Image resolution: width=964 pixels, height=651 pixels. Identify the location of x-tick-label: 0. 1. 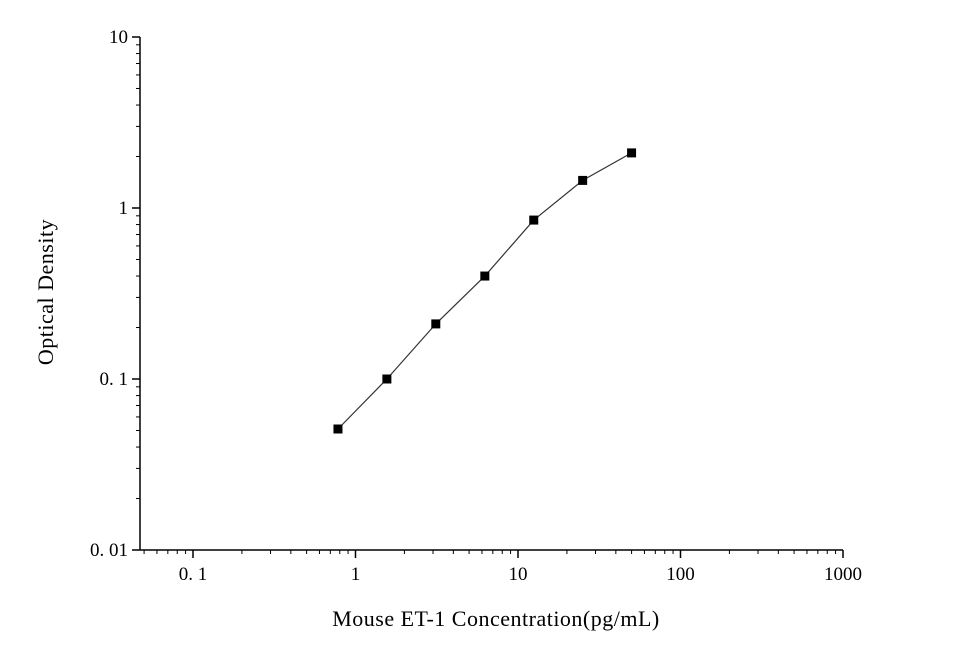
(193, 574).